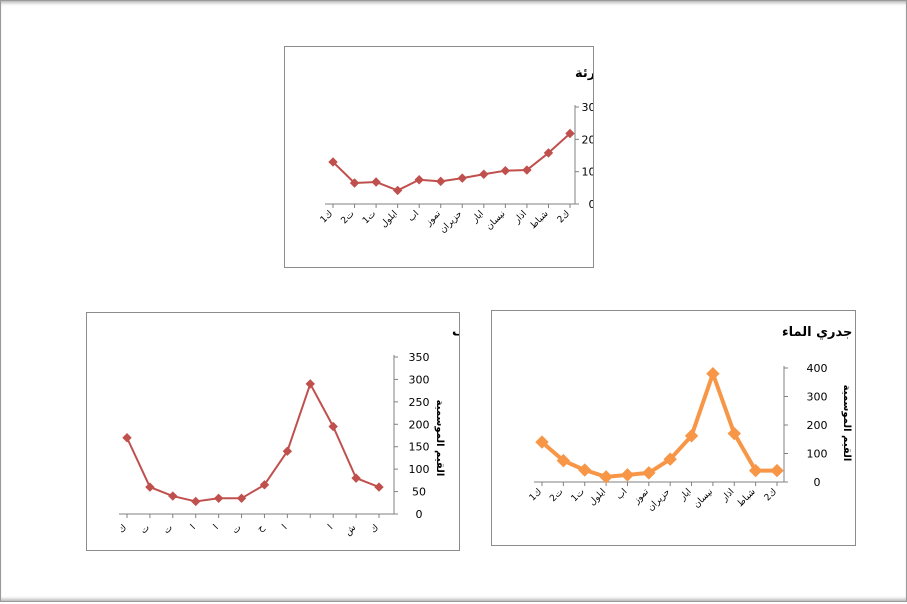 Image resolution: width=907 pixels, height=604 pixels. Describe the element at coordinates (455, 331) in the screenshot. I see `chart-title: ( 2-ج ) مرض النكاف` at that location.